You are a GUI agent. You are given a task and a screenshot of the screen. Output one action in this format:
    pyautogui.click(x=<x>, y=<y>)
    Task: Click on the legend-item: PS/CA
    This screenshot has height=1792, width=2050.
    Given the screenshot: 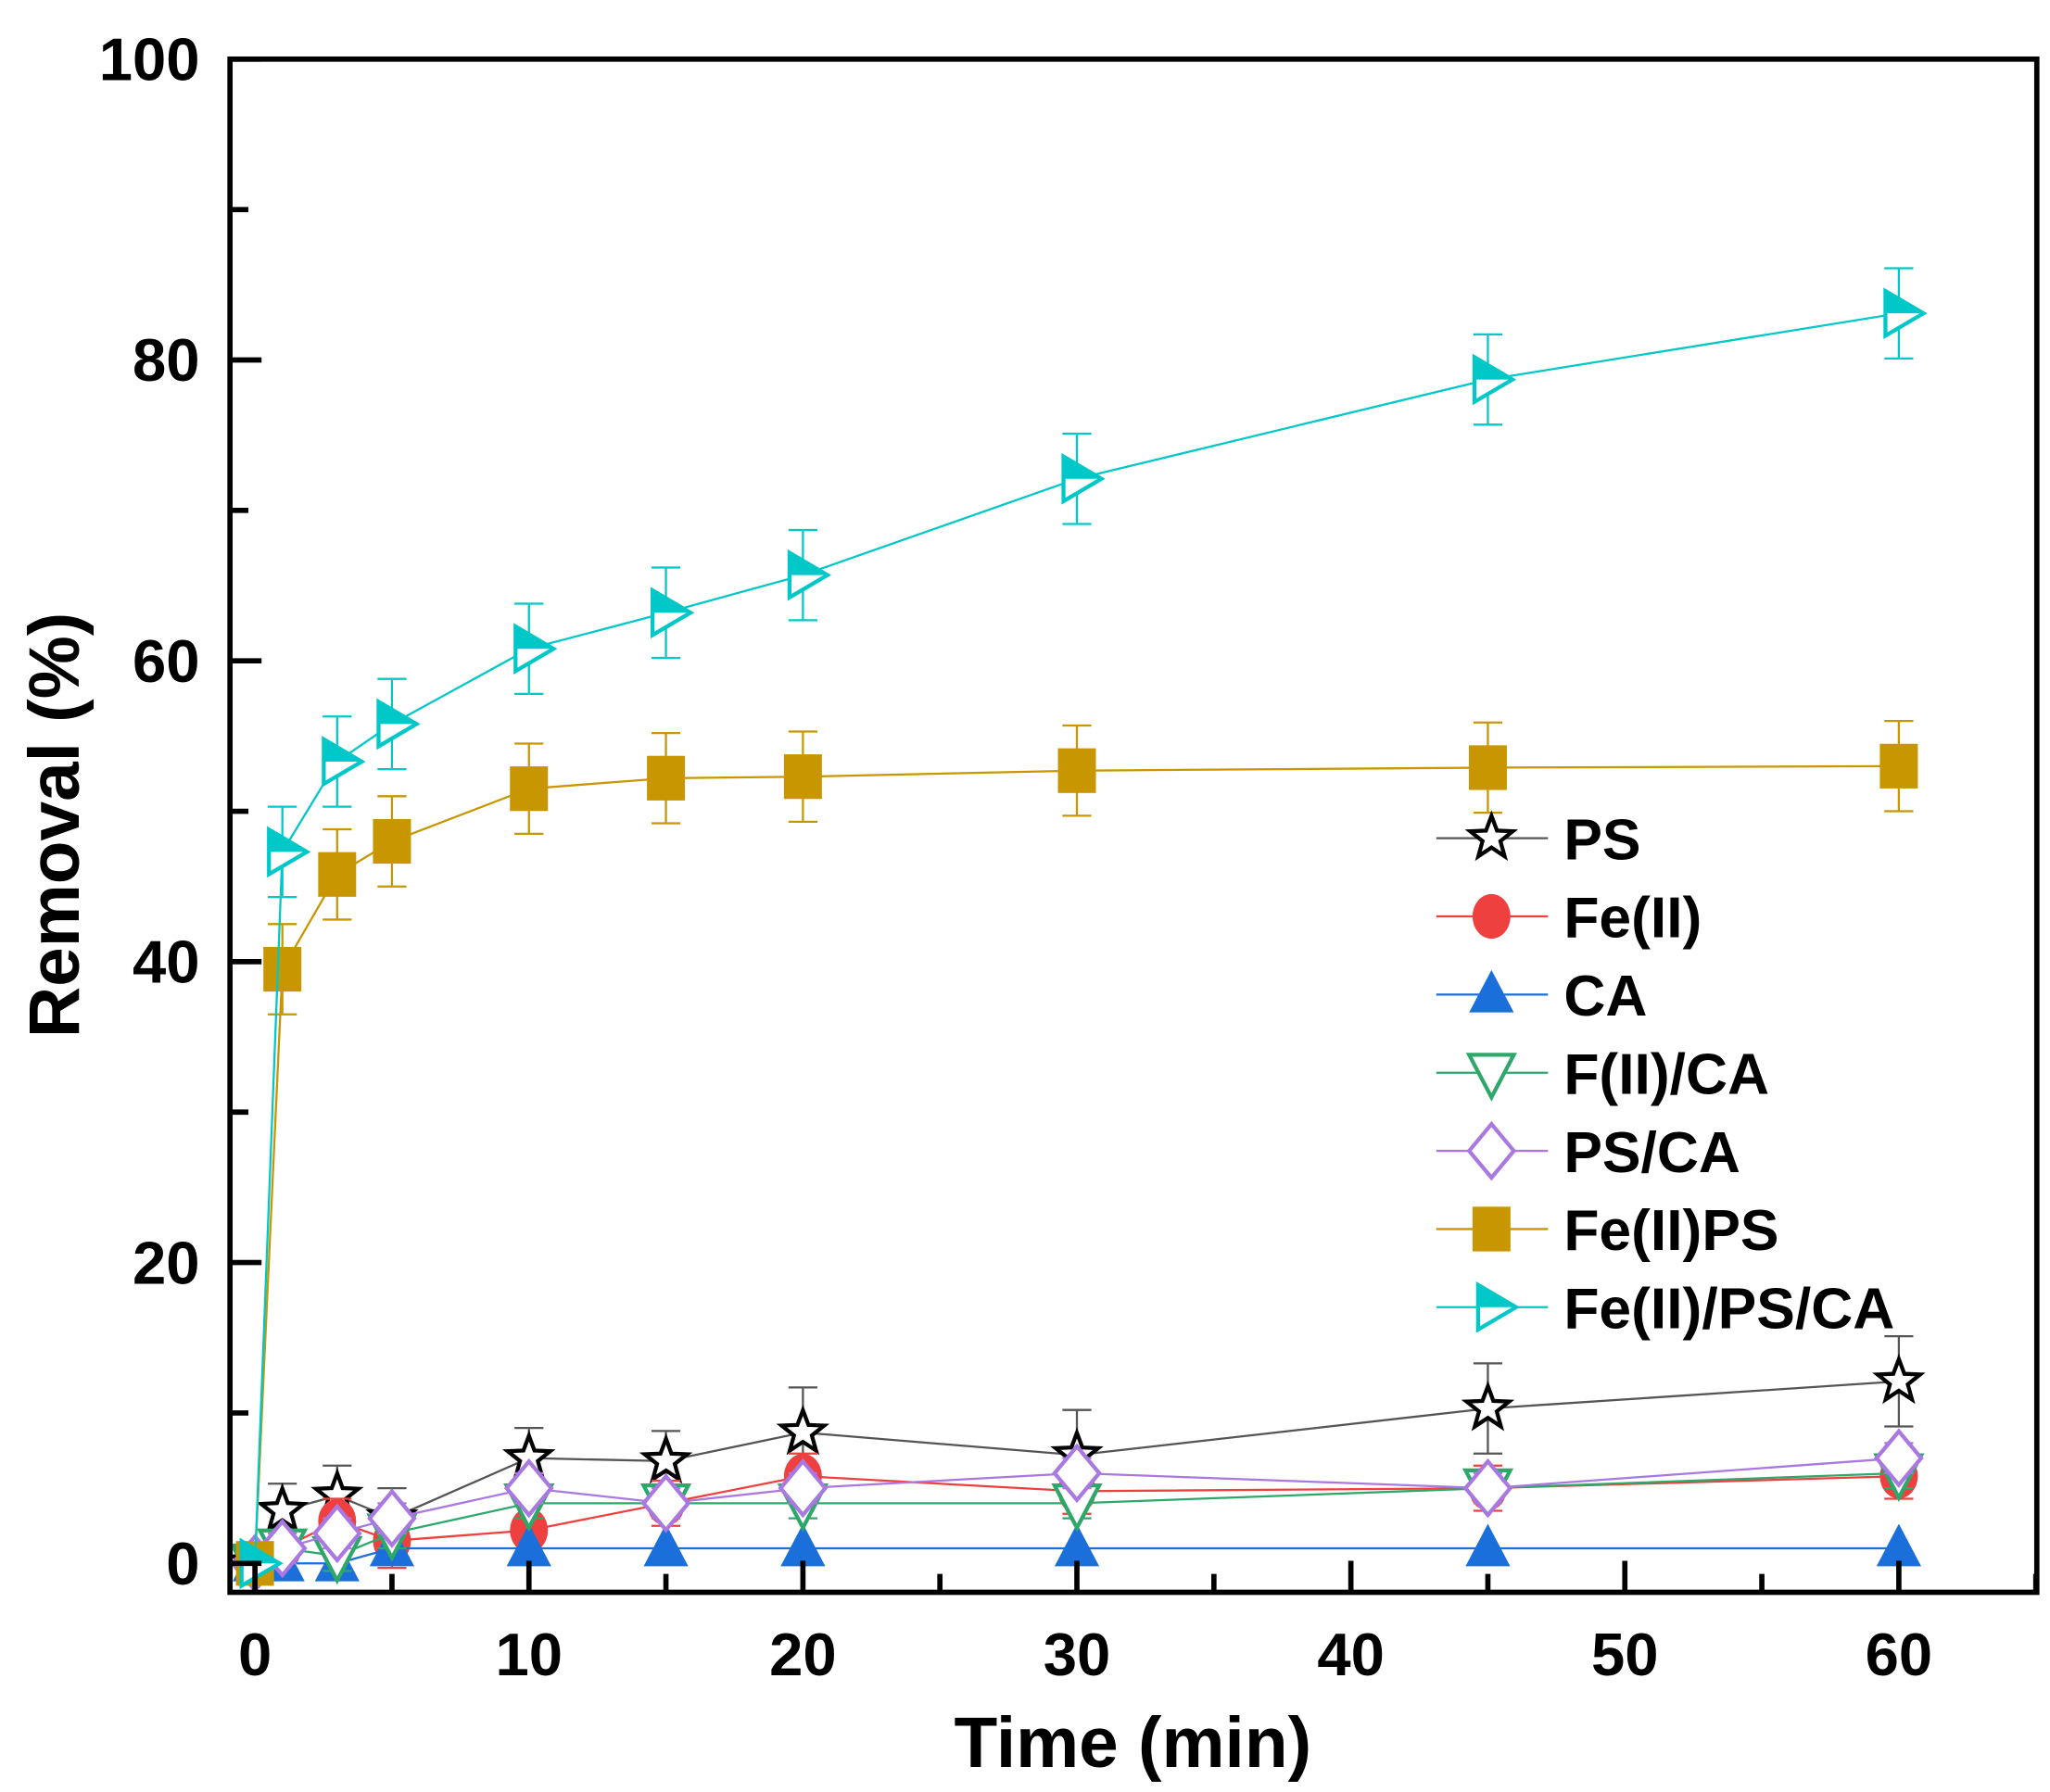 What is the action you would take?
    pyautogui.click(x=1588, y=1153)
    